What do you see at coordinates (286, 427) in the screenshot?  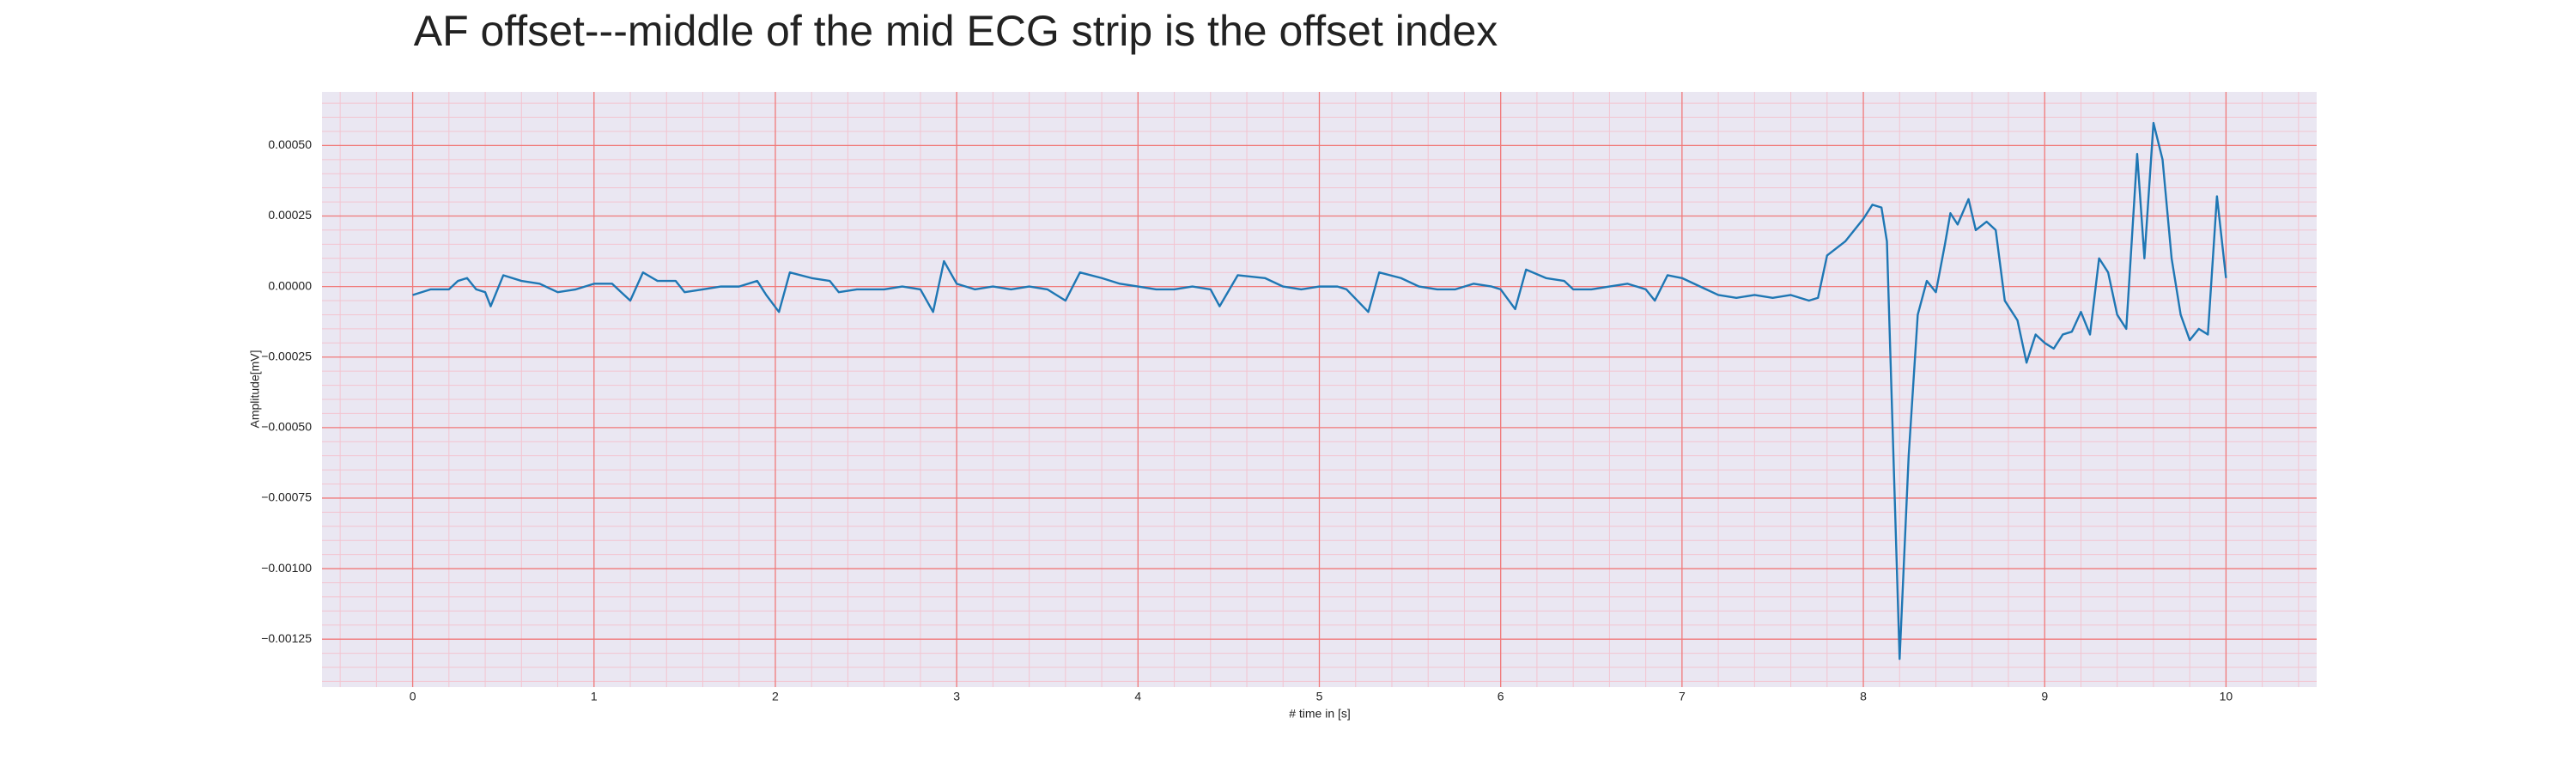 I see `y-tick-label: −0.00050` at bounding box center [286, 427].